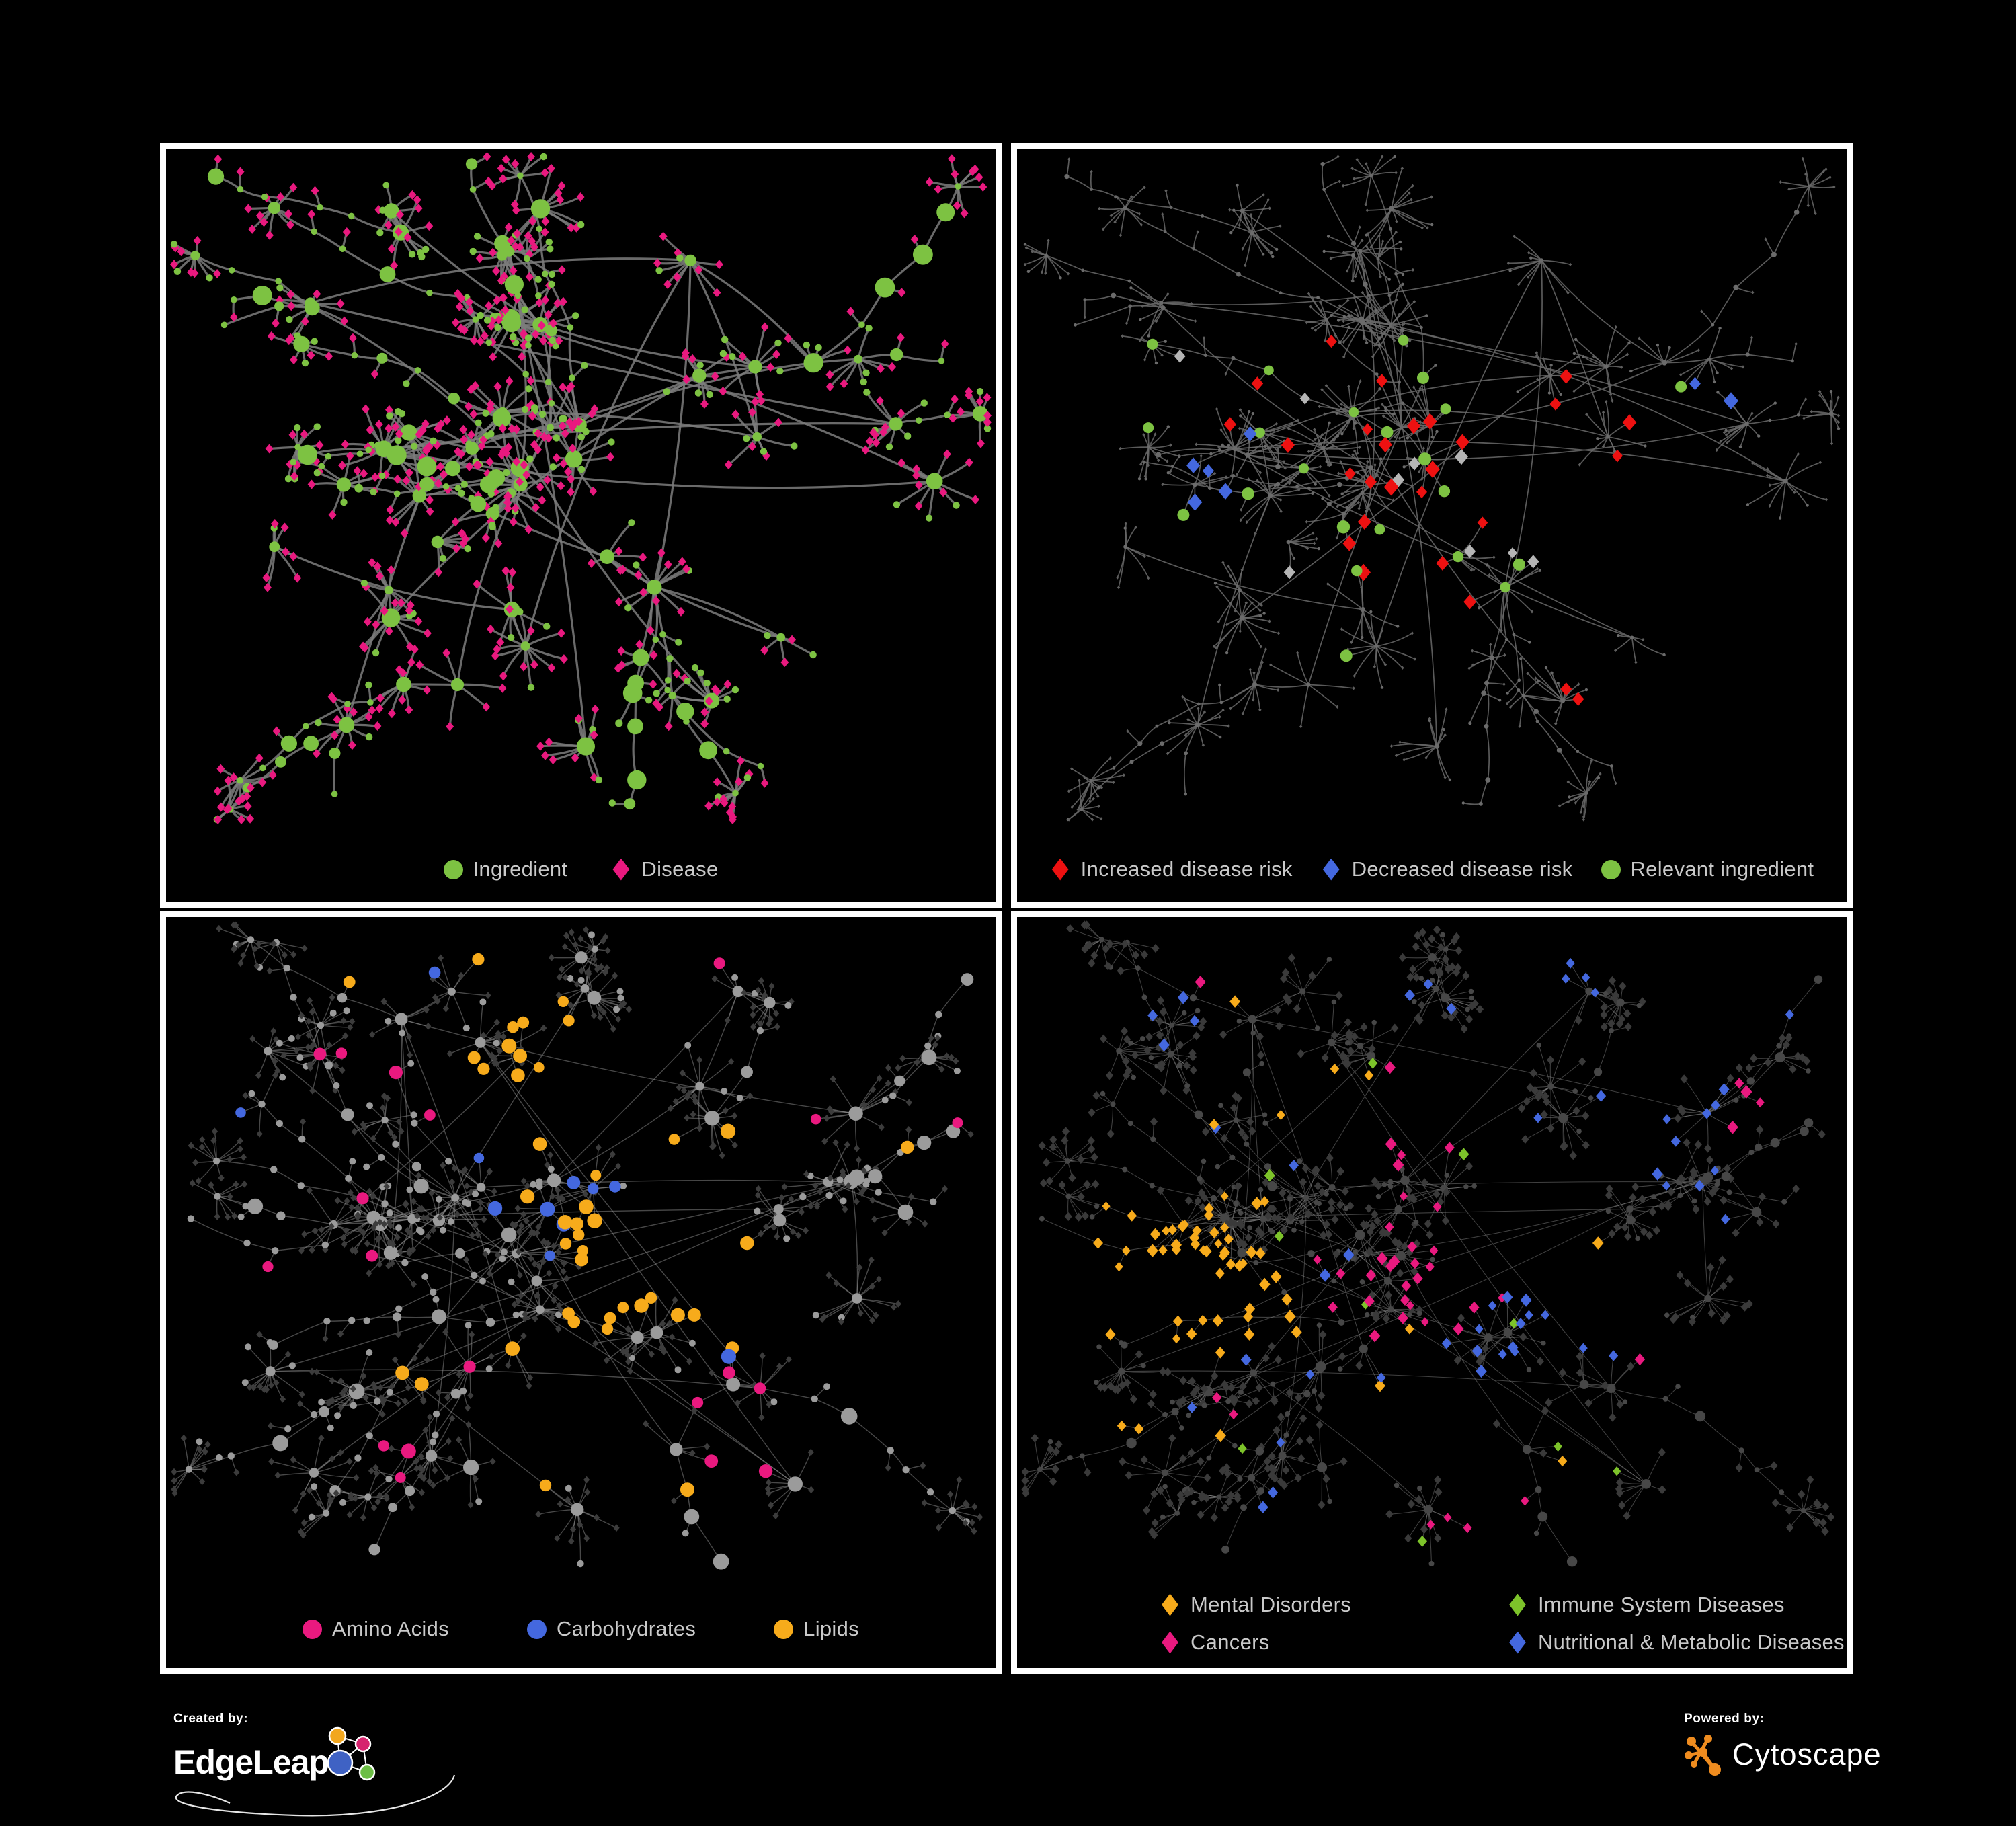 This screenshot has width=2016, height=1826. Describe the element at coordinates (1661, 1604) in the screenshot. I see `legend-label: Immune System Diseases` at that location.